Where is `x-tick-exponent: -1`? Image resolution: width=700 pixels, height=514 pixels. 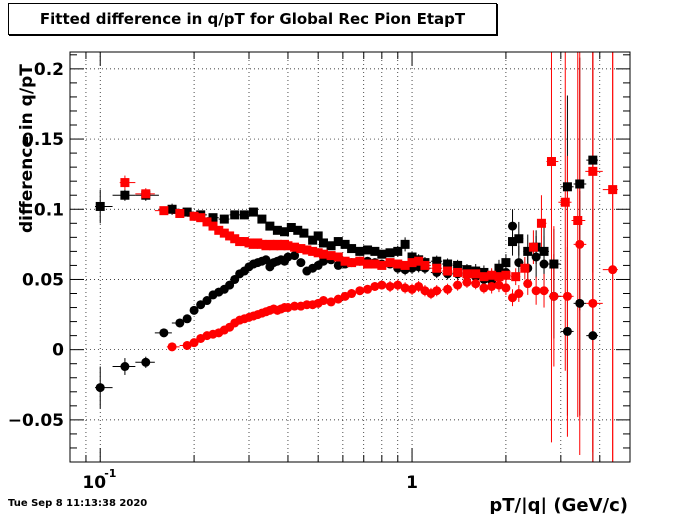 x-tick-exponent: -1 is located at coordinates (110, 473).